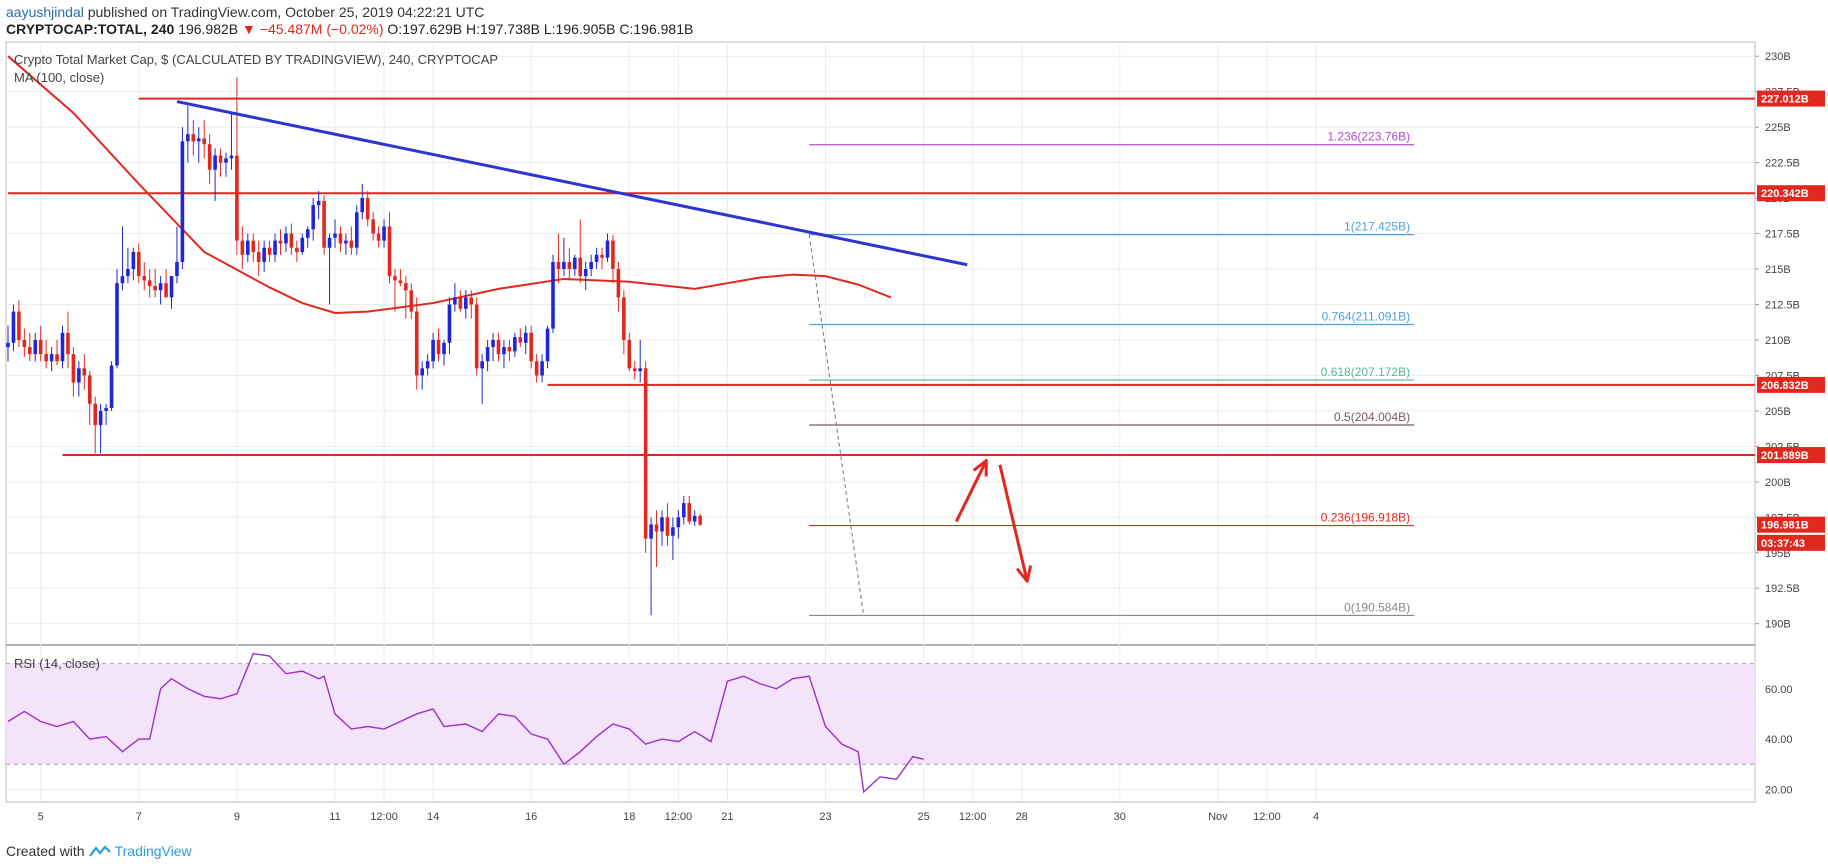  Describe the element at coordinates (531, 817) in the screenshot. I see `time-tick-label: 16` at that location.